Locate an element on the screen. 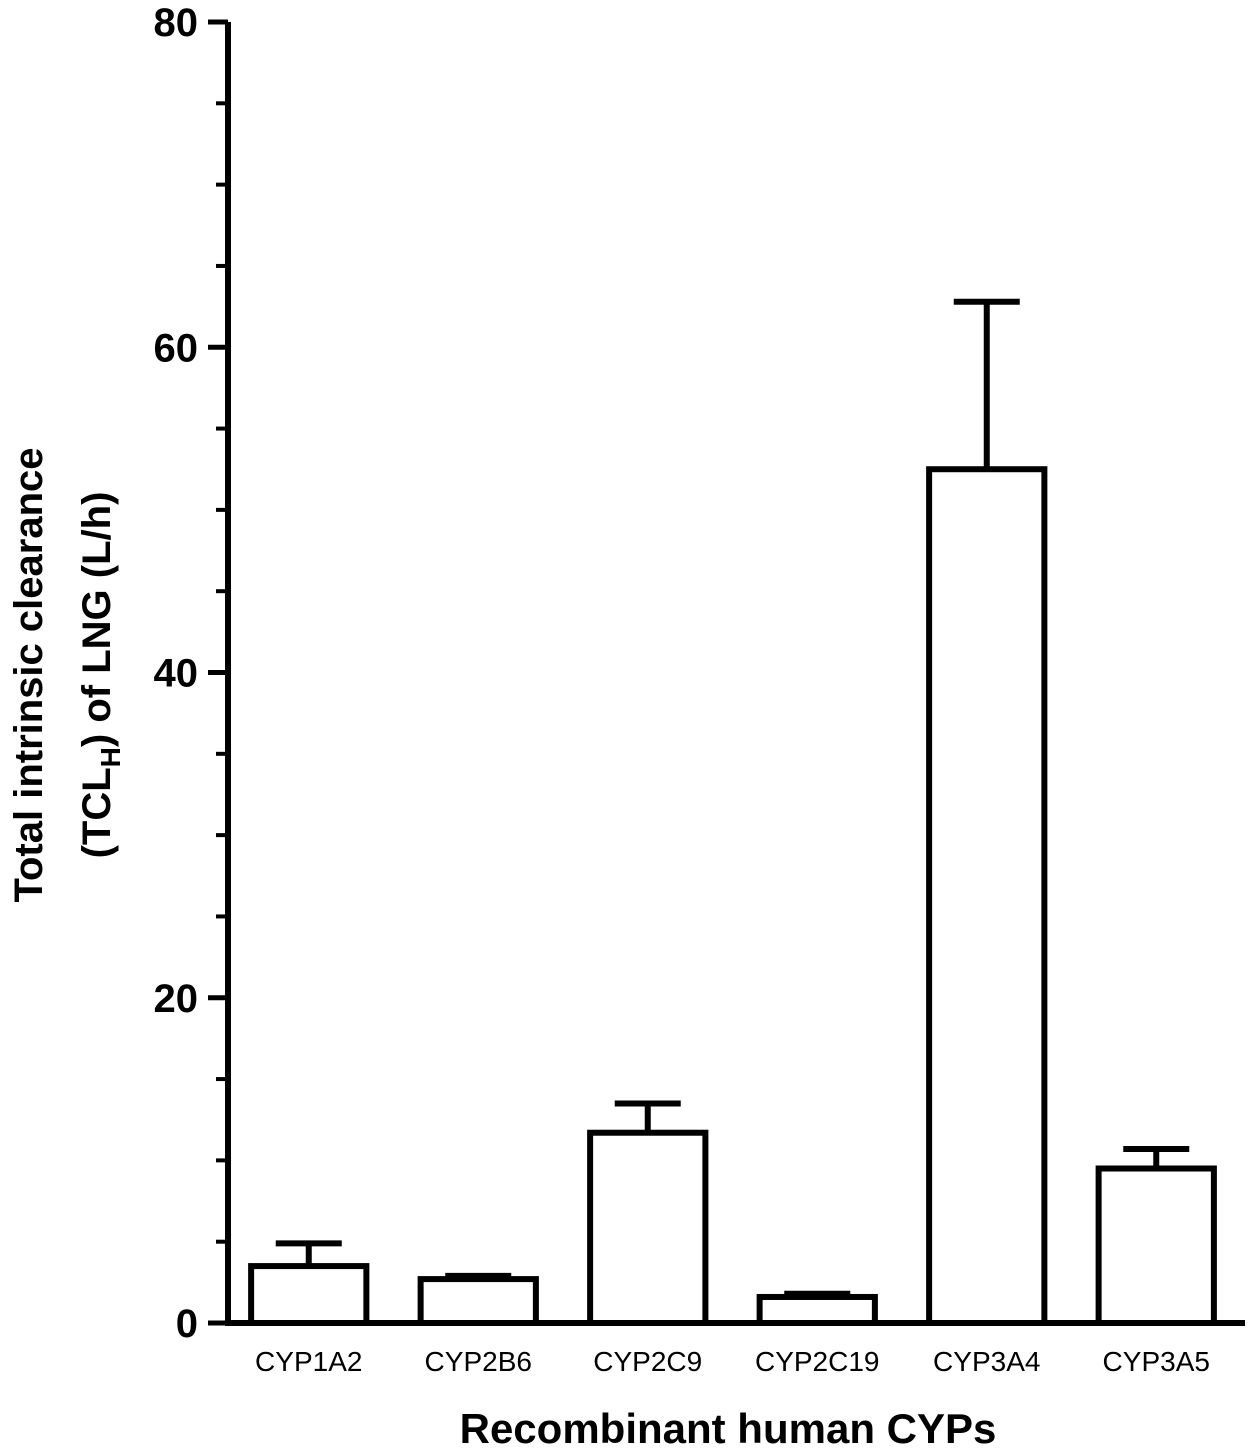 The width and height of the screenshot is (1257, 1450). y-axis-title-line1: Total intrinsic clearance is located at coordinates (29, 675).